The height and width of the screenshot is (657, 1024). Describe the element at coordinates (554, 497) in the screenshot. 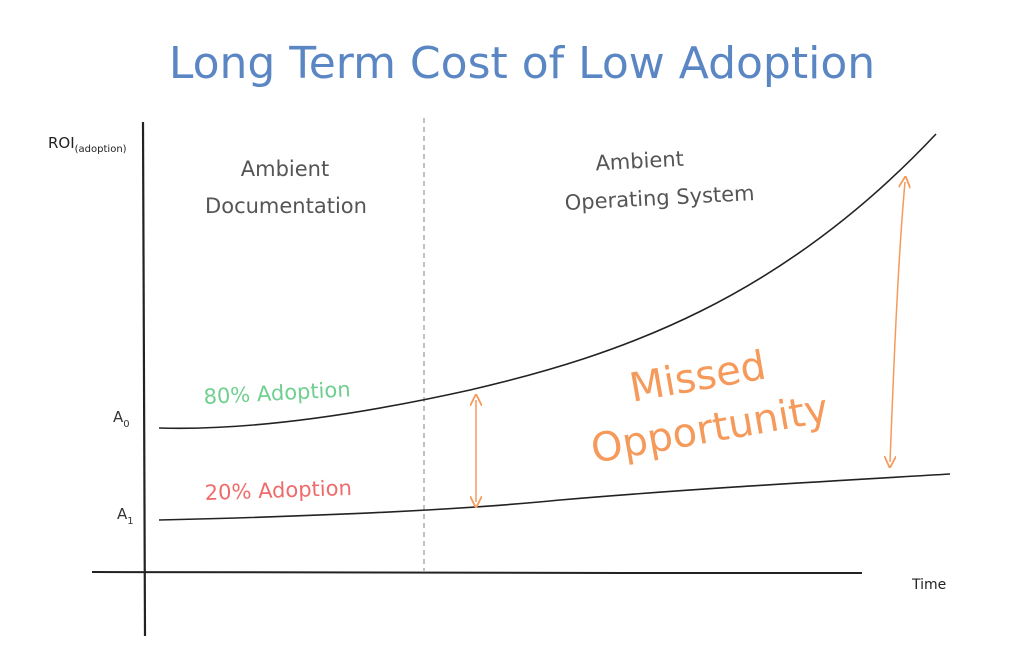

I see `curve-20-adoption` at that location.